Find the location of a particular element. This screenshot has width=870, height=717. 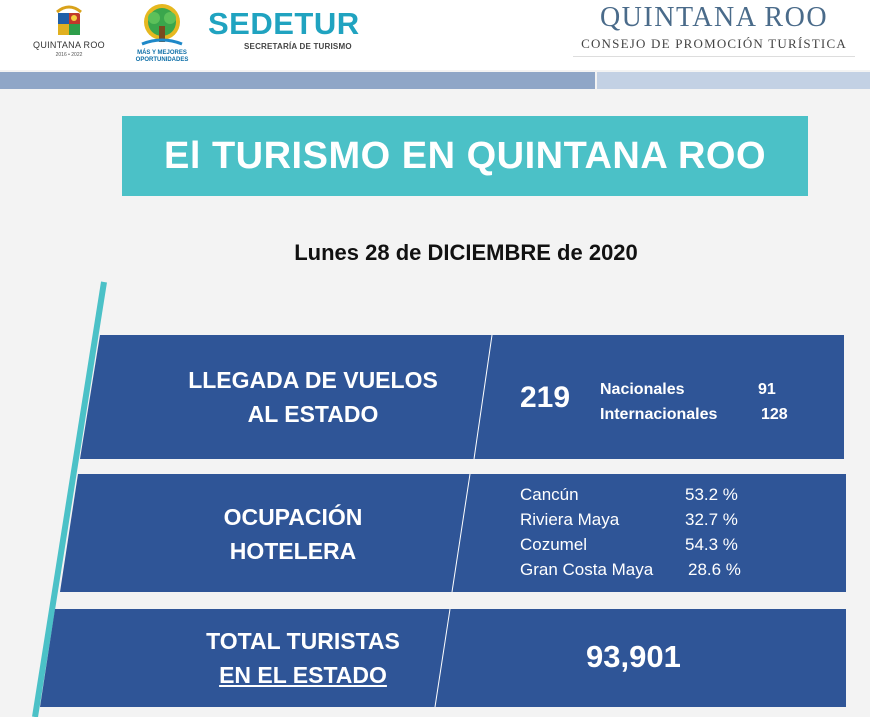

flights-label-line2: AL ESTADO is located at coordinates (313, 414).